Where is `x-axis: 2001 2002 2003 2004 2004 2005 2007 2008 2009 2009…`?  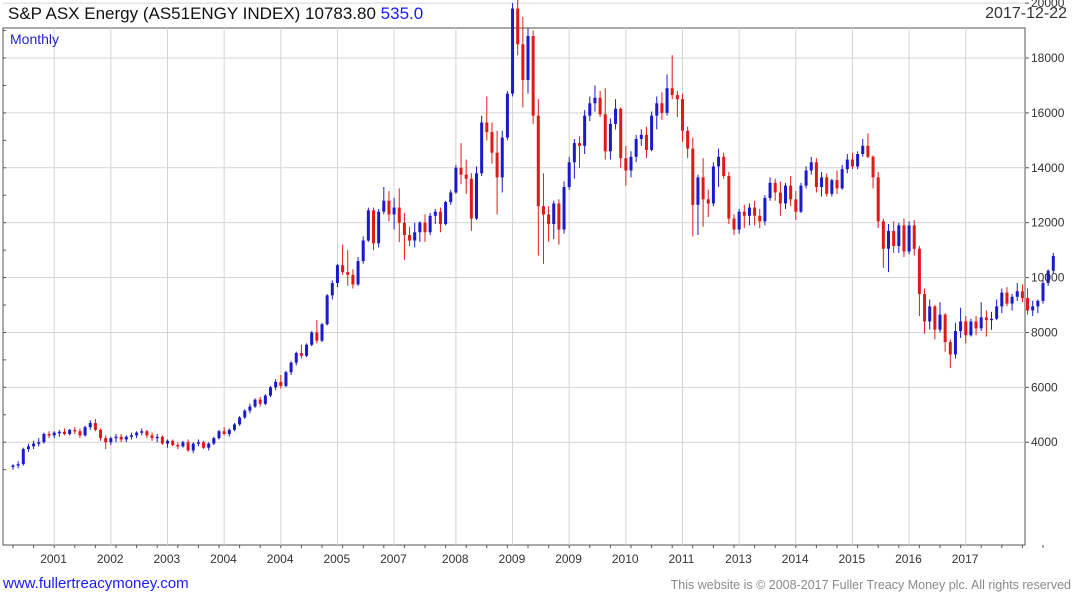
x-axis: 2001 2002 2003 2004 2004 2005 2007 2008 2009 2009… is located at coordinates (528, 555).